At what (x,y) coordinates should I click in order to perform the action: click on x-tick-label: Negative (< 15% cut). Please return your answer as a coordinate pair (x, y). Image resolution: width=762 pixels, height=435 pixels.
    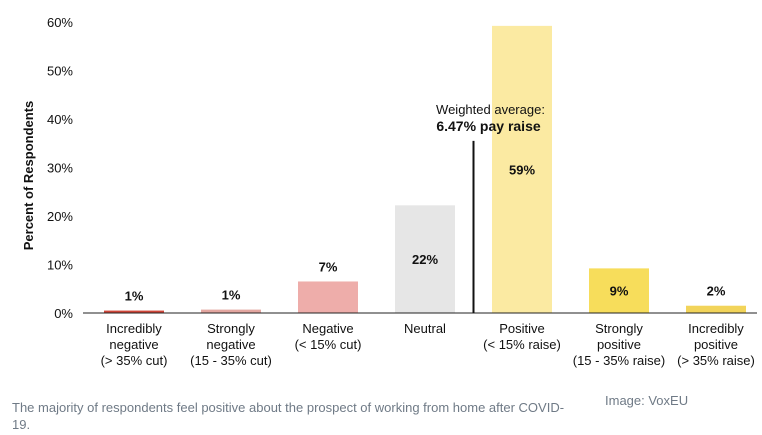
    Looking at the image, I should click on (328, 336).